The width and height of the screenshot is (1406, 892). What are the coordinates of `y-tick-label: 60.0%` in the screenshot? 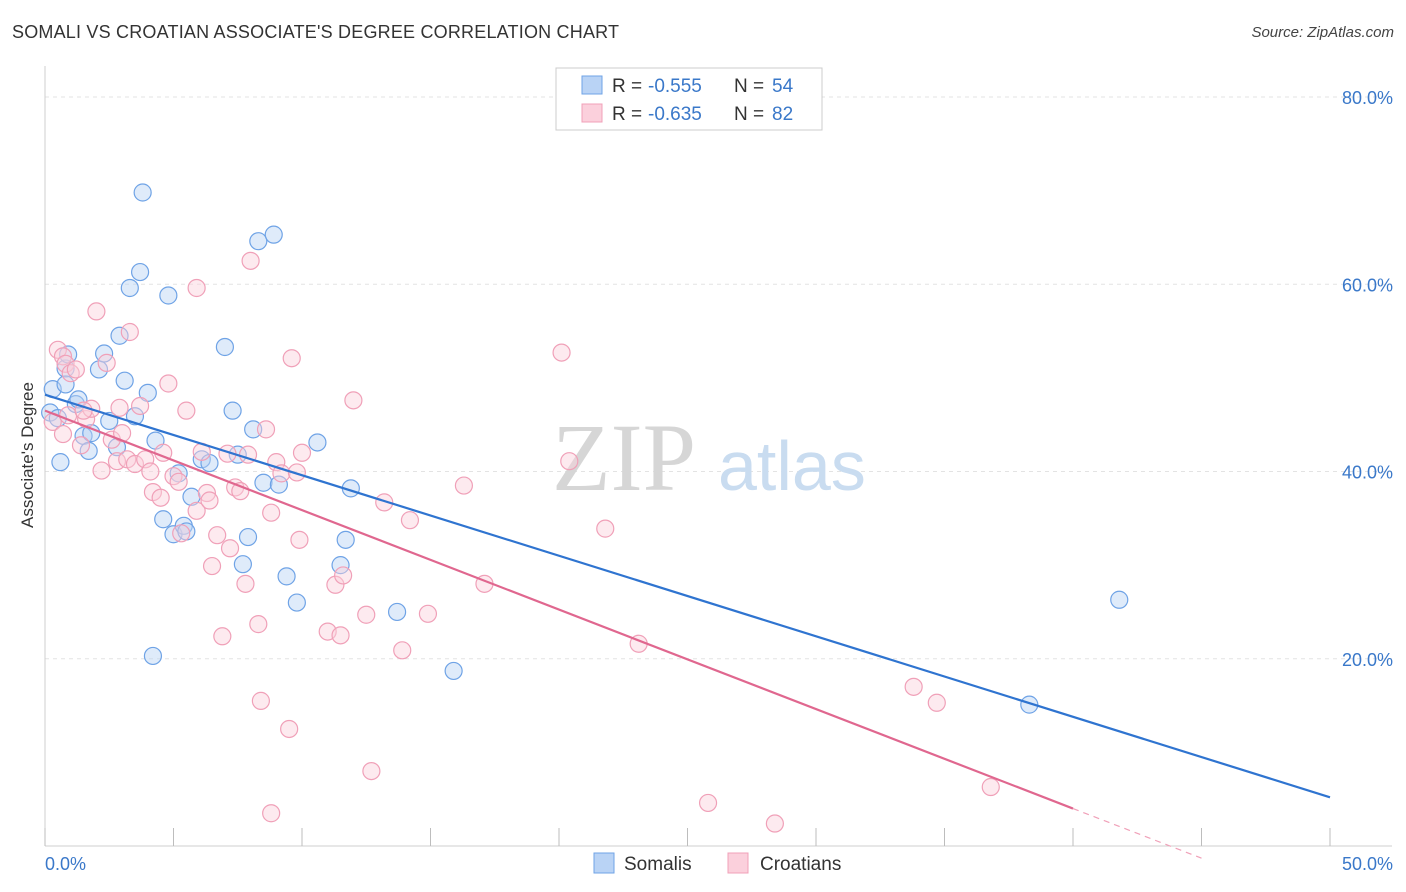 It's located at (1367, 285).